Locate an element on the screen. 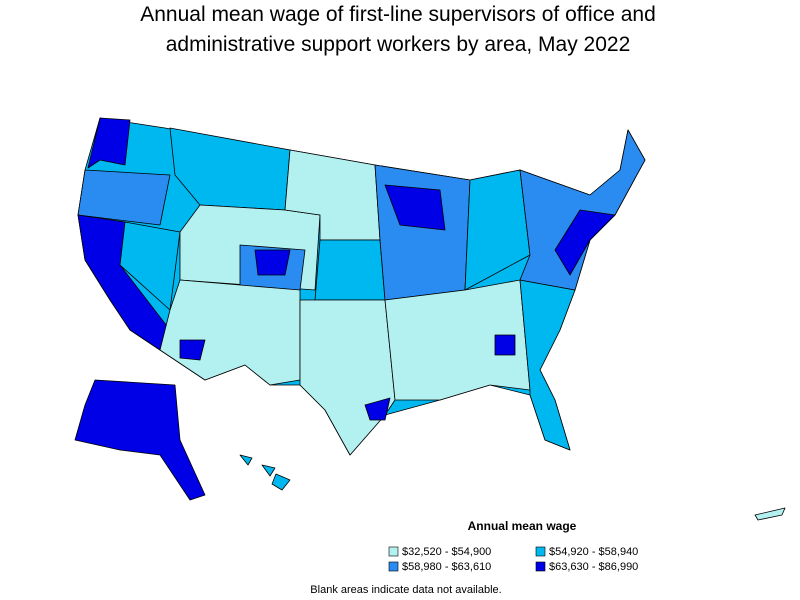 The height and width of the screenshot is (600, 800). note: Blank areas indicate data not available. is located at coordinates (405, 590).